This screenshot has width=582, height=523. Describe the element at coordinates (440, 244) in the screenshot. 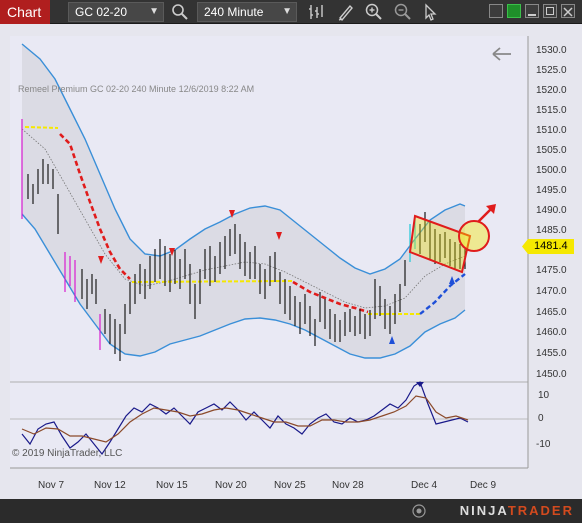

I see `channel-highlight` at that location.